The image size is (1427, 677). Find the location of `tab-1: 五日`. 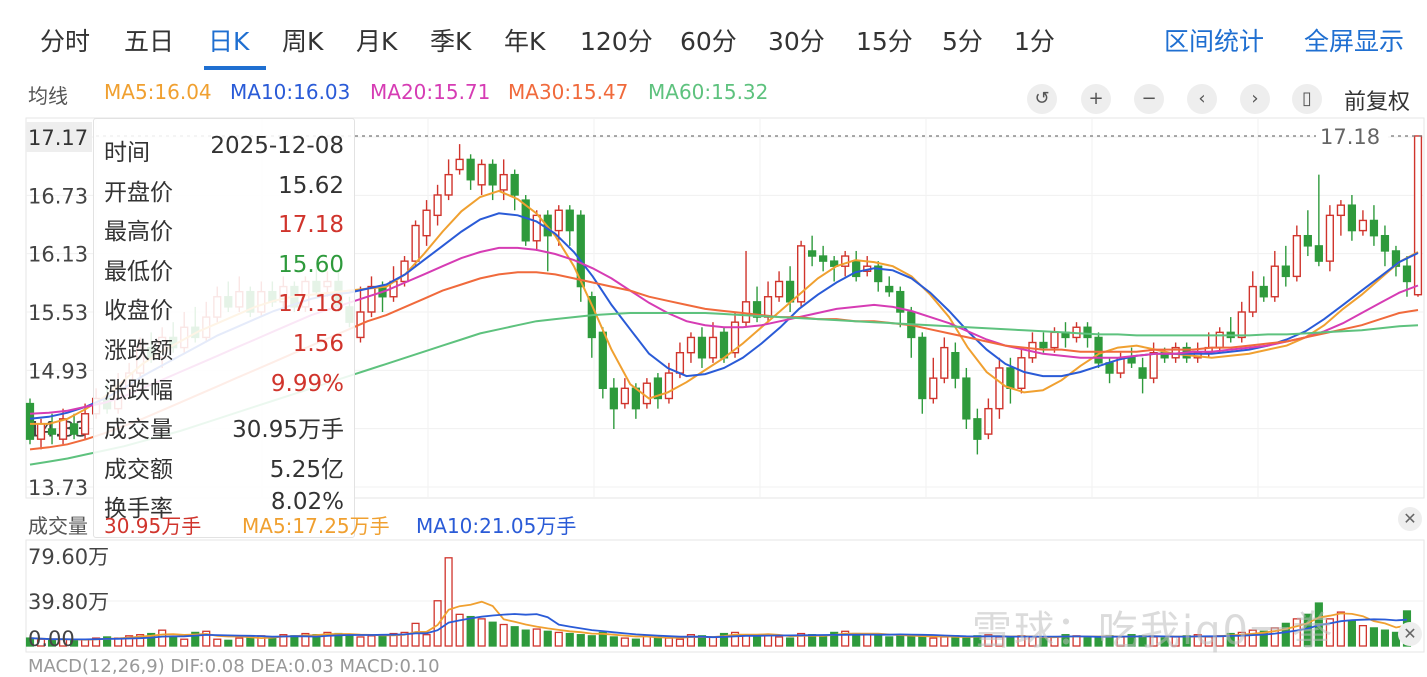

tab-1: 五日 is located at coordinates (149, 41).